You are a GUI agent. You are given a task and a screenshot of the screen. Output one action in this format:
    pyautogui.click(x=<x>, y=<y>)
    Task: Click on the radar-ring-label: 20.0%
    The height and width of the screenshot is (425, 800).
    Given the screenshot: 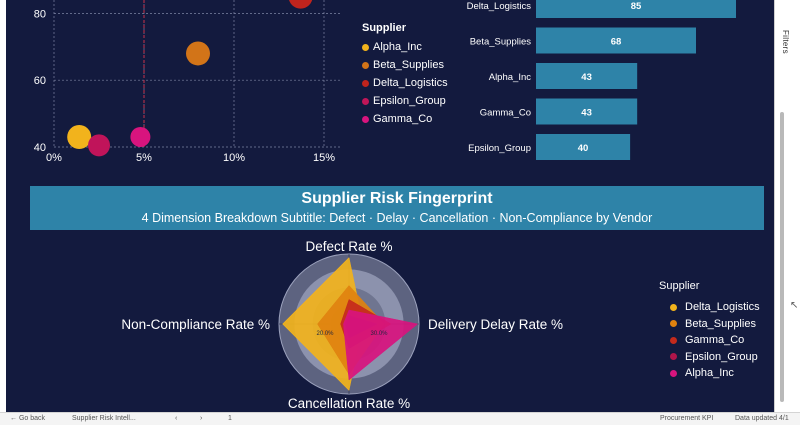 What is the action you would take?
    pyautogui.click(x=325, y=334)
    